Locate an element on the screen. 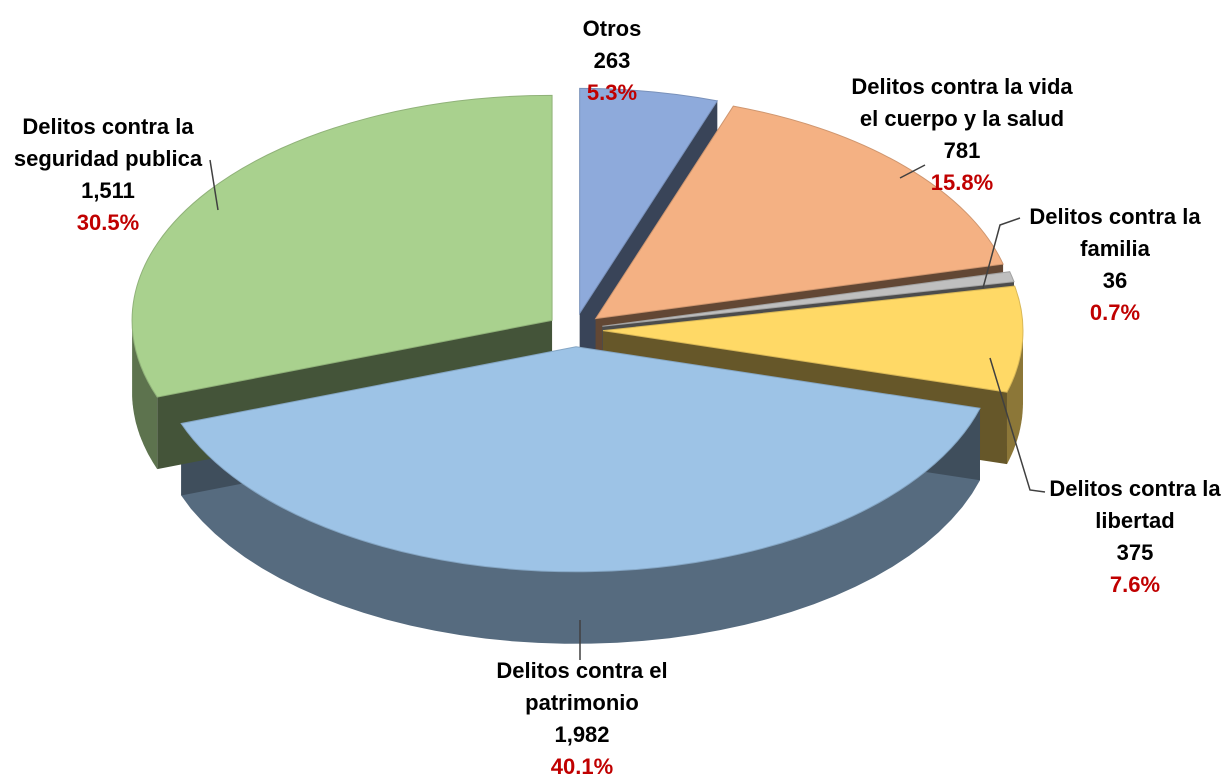 This screenshot has height=782, width=1228. value-label: 375 is located at coordinates (1135, 552).